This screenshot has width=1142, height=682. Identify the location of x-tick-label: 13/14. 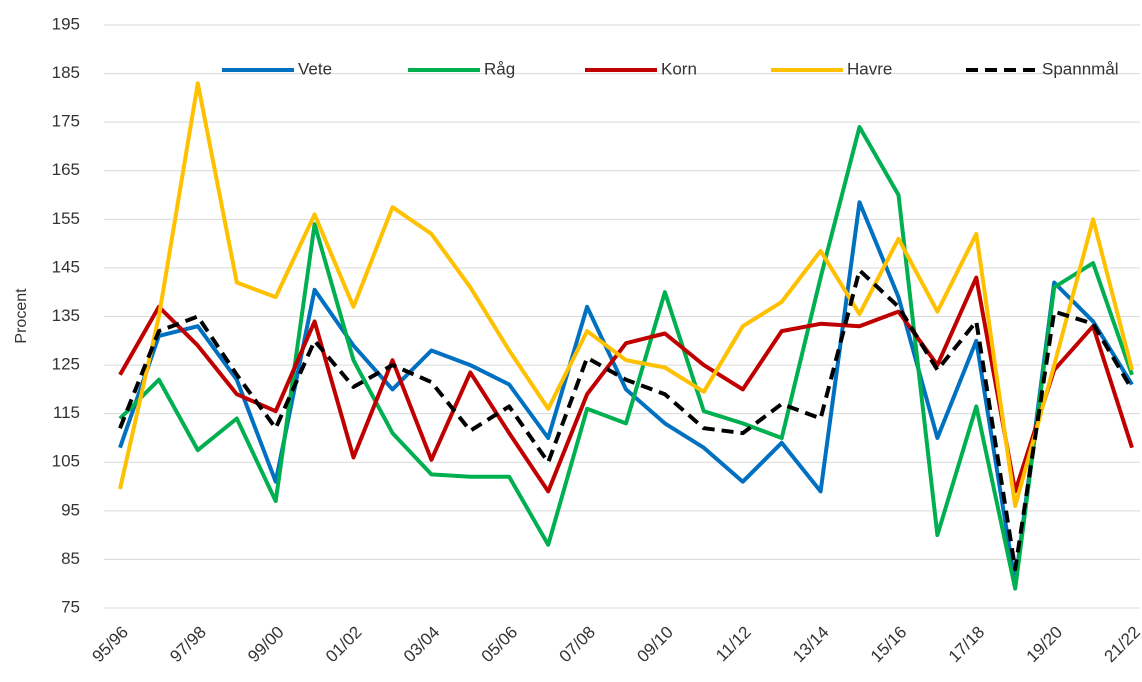
(811, 645).